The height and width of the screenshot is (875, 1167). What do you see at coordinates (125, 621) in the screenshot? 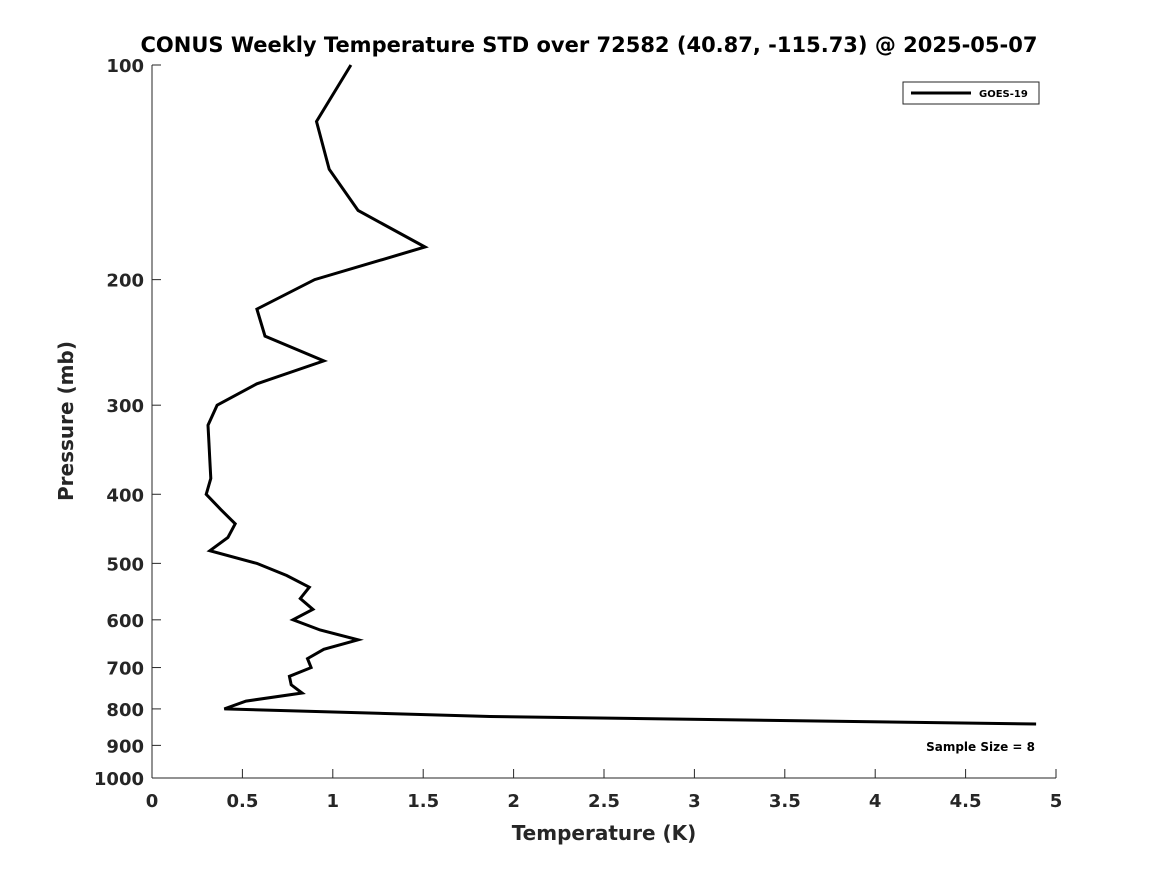
I see `y-tick-label: 600` at bounding box center [125, 621].